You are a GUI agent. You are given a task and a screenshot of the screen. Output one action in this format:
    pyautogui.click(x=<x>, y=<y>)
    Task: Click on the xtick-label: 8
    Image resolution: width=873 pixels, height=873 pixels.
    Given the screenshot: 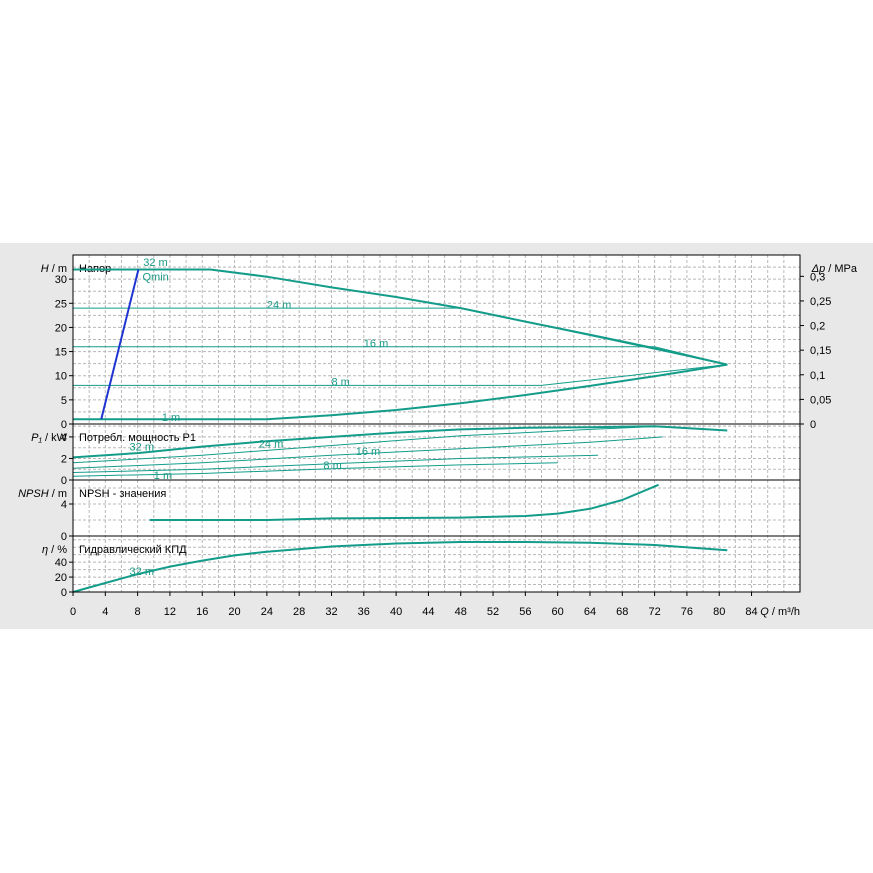 What is the action you would take?
    pyautogui.click(x=138, y=612)
    